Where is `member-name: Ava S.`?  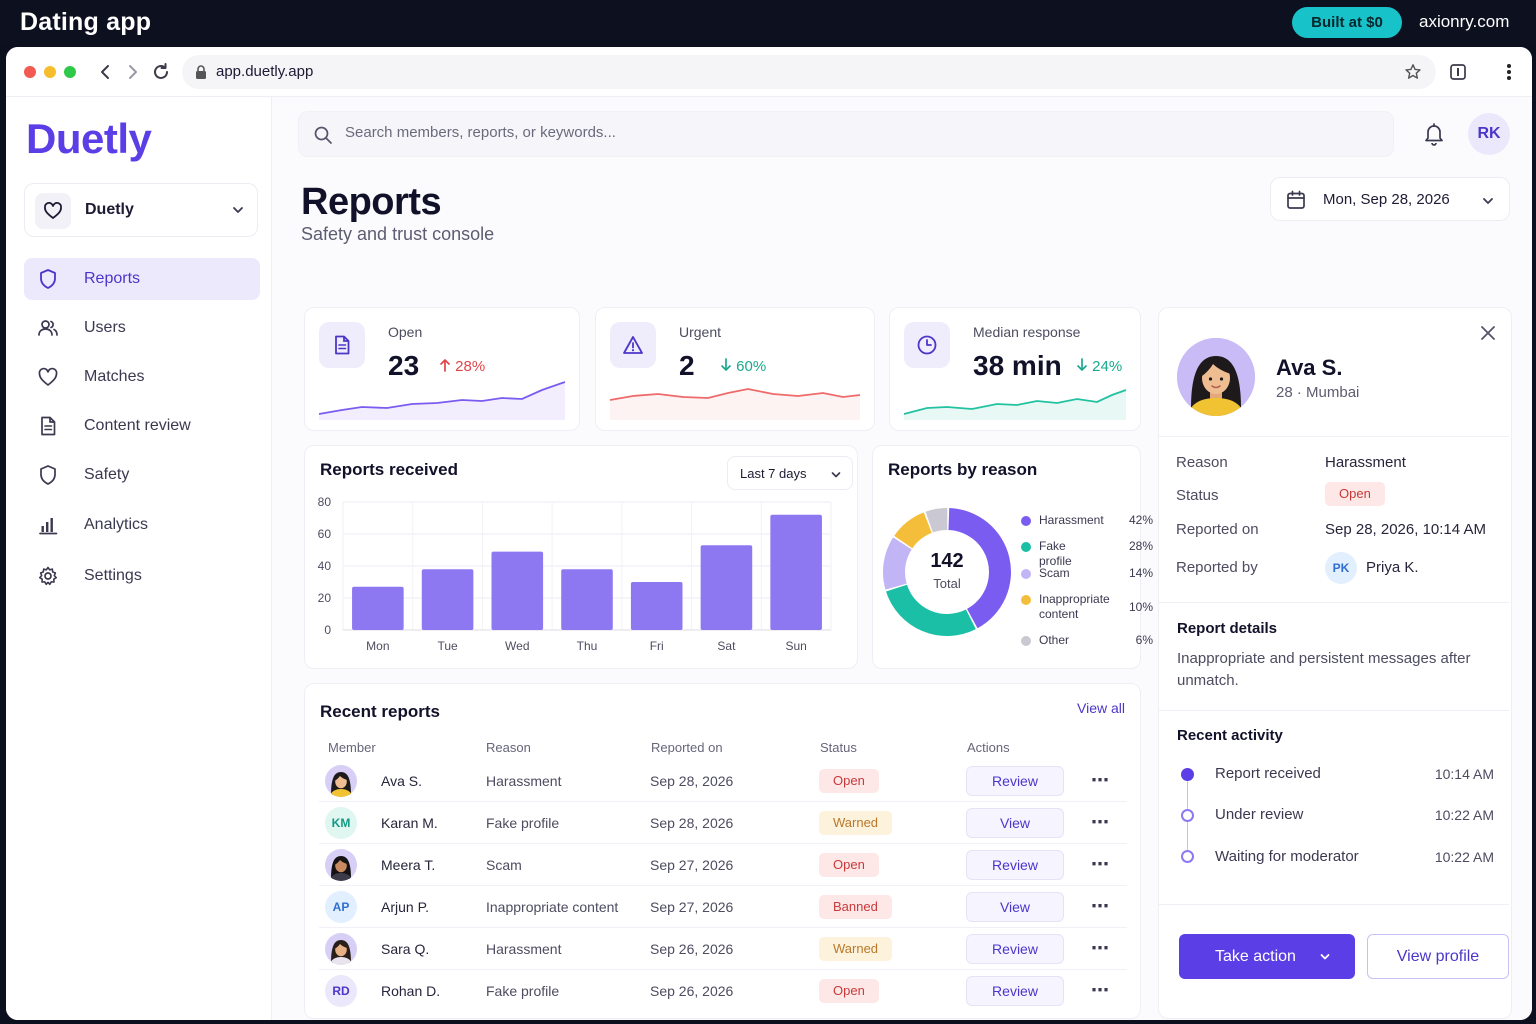 member-name: Ava S. is located at coordinates (401, 781).